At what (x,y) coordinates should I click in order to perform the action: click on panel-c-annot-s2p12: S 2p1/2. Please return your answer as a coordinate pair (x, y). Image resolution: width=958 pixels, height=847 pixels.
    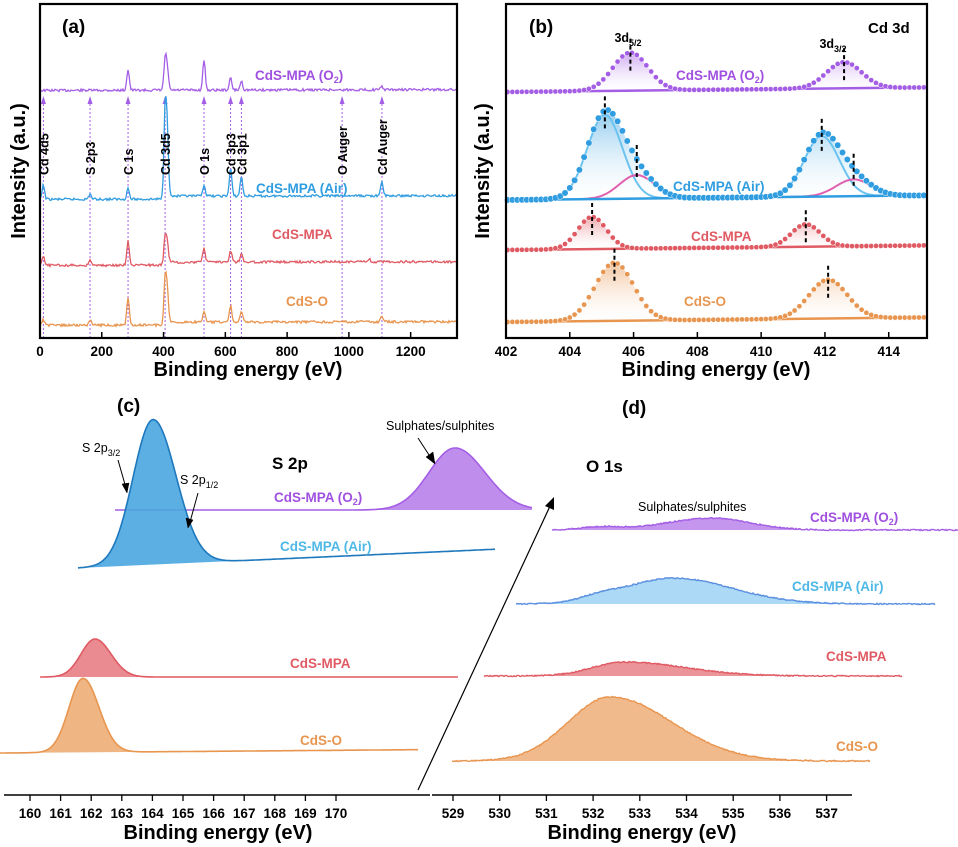
    Looking at the image, I should click on (199, 481).